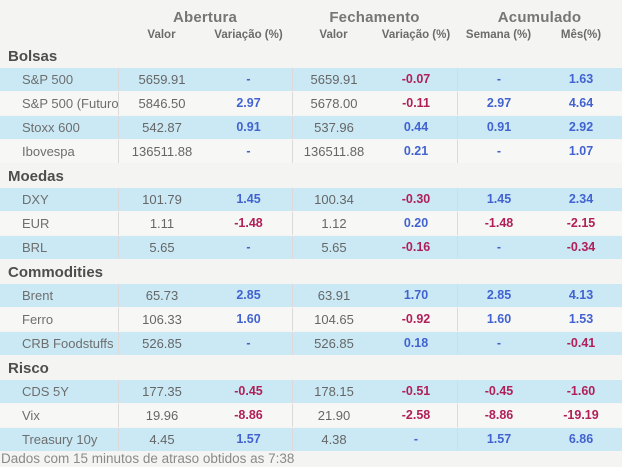 Image resolution: width=622 pixels, height=467 pixels. Describe the element at coordinates (36, 176) in the screenshot. I see `section-title: Moedas` at that location.